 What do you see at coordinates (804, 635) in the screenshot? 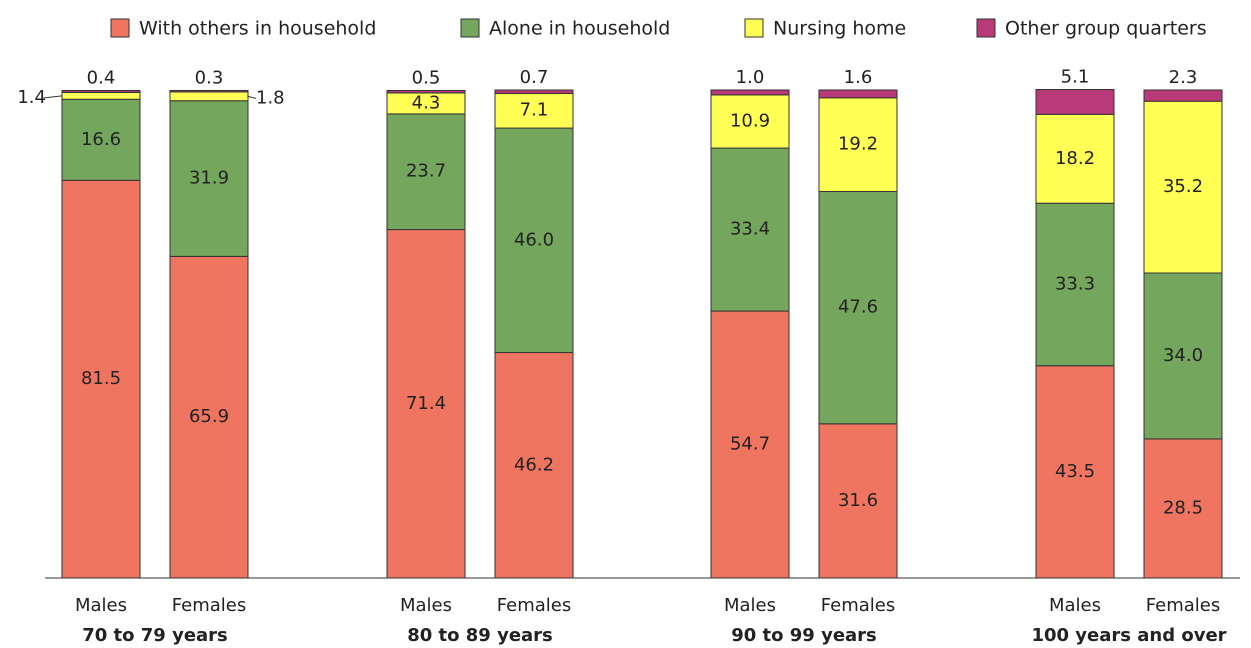
I see `group-label: 90 to 99 years` at bounding box center [804, 635].